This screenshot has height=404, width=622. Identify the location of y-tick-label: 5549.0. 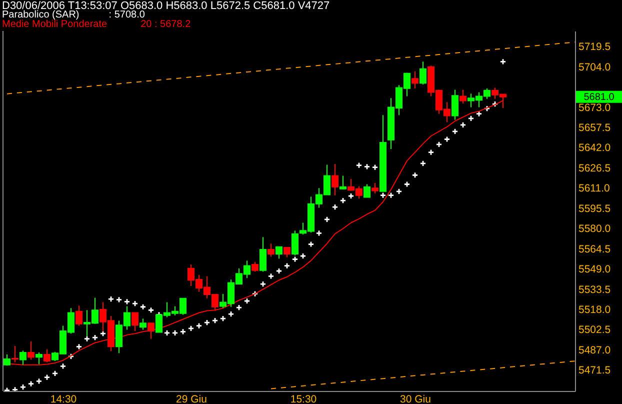
(594, 270).